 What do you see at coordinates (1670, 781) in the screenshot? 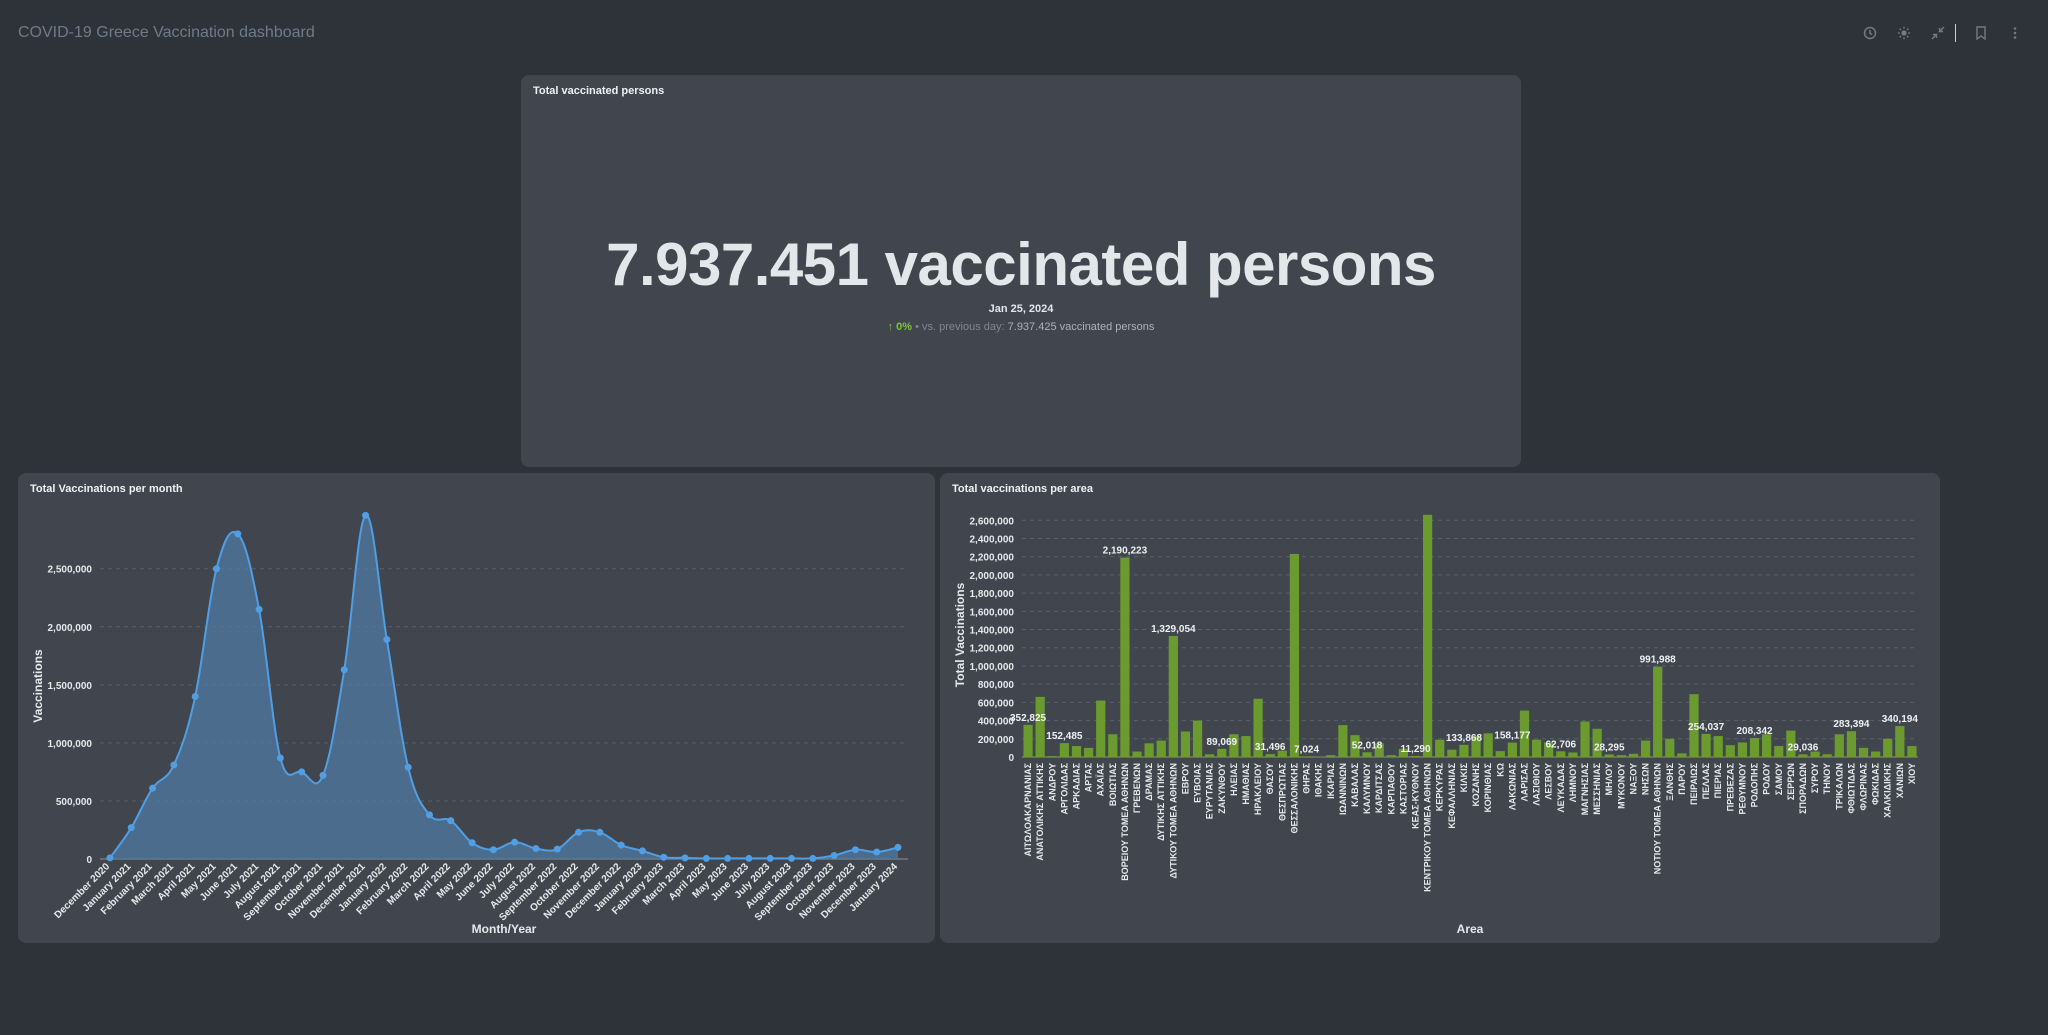
I see `x-tick-label: ΞΑΝΘΗΣ` at bounding box center [1670, 781].